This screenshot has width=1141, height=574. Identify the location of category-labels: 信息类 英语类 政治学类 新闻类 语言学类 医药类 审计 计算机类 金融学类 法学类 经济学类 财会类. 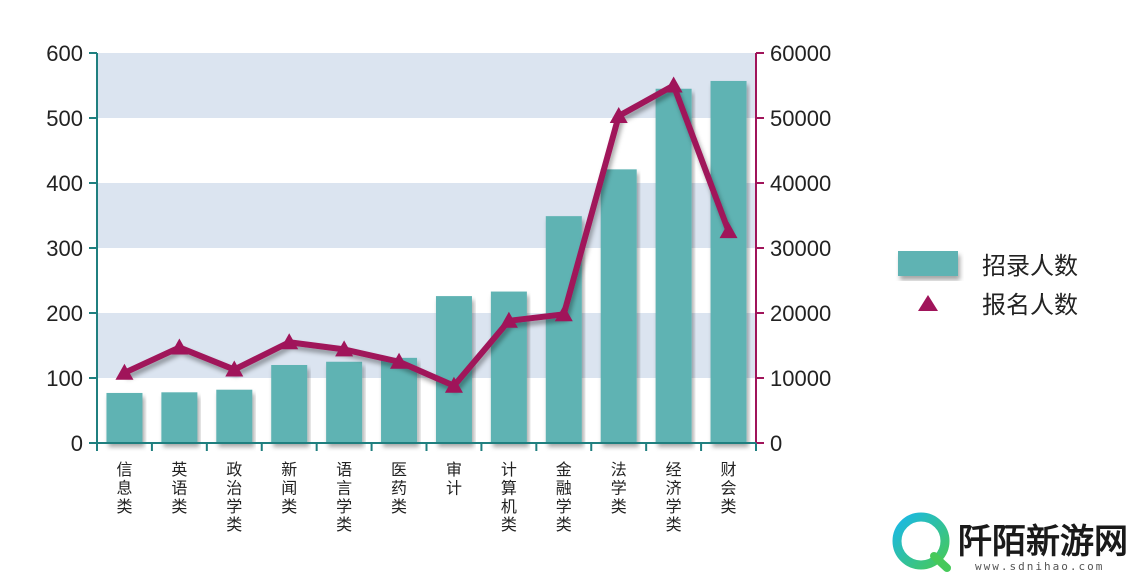
(426, 497).